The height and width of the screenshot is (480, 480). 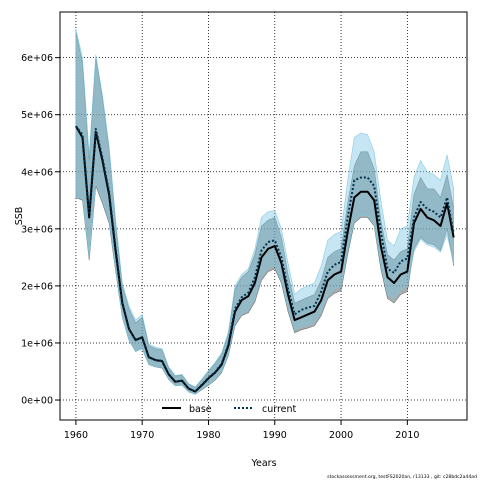 What do you see at coordinates (263, 463) in the screenshot?
I see `x-axis-title: Years` at bounding box center [263, 463].